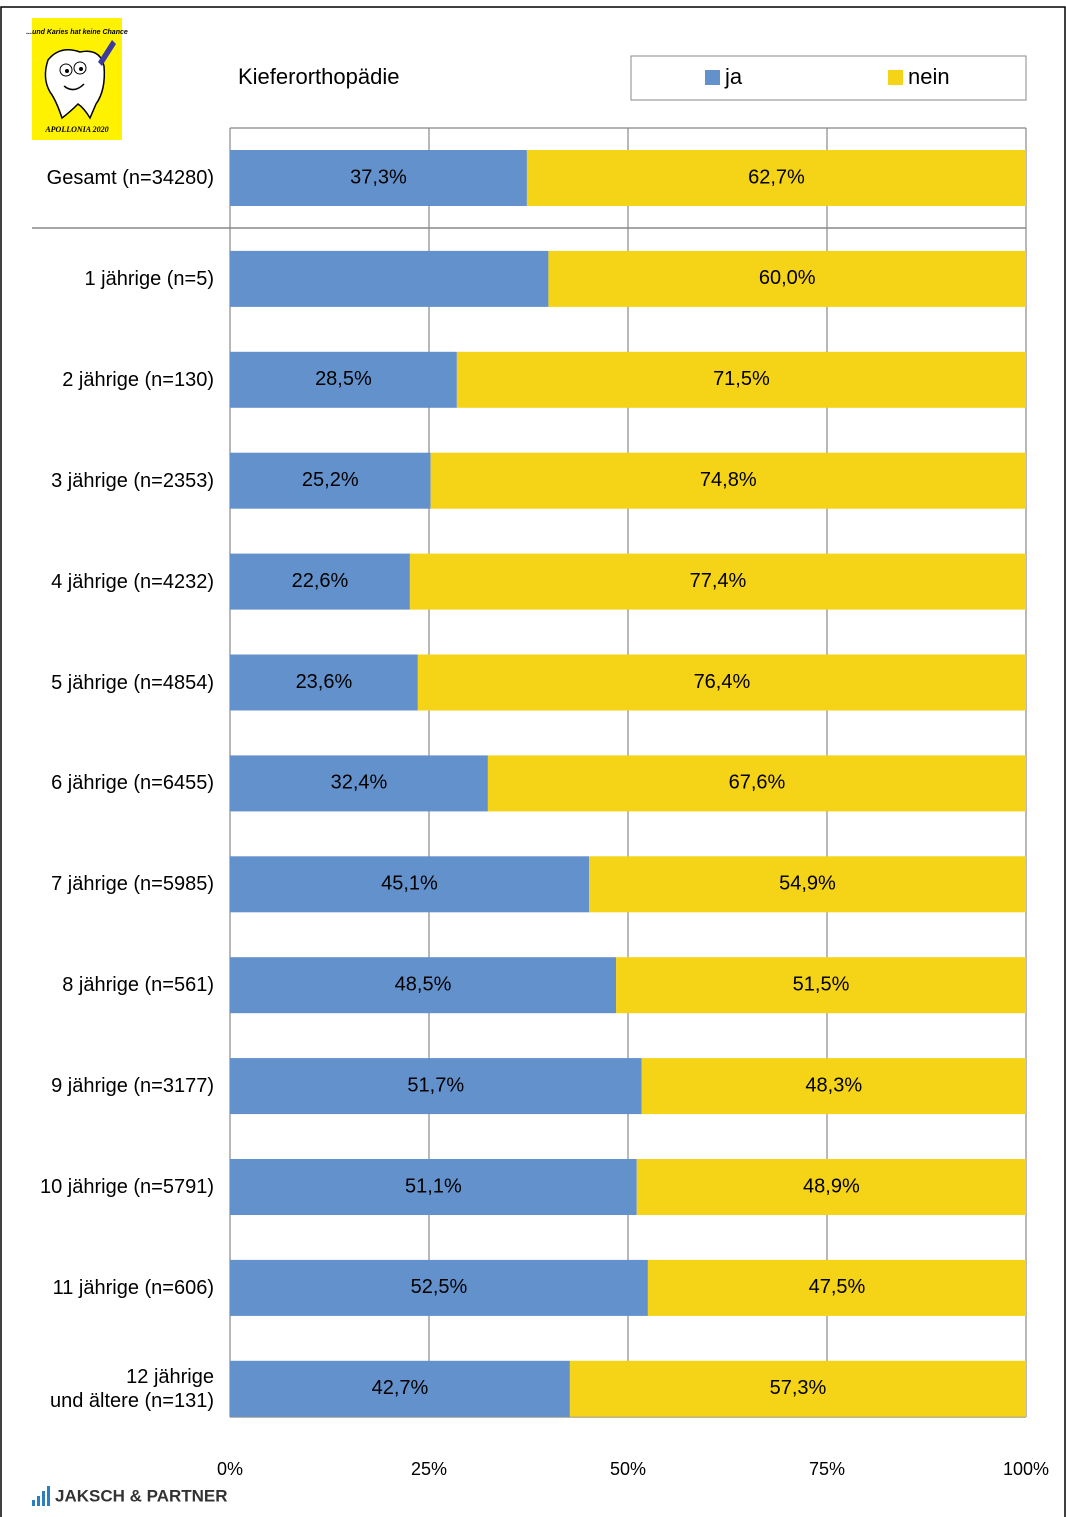 The width and height of the screenshot is (1066, 1517). I want to click on value-label: 51,5%, so click(821, 984).